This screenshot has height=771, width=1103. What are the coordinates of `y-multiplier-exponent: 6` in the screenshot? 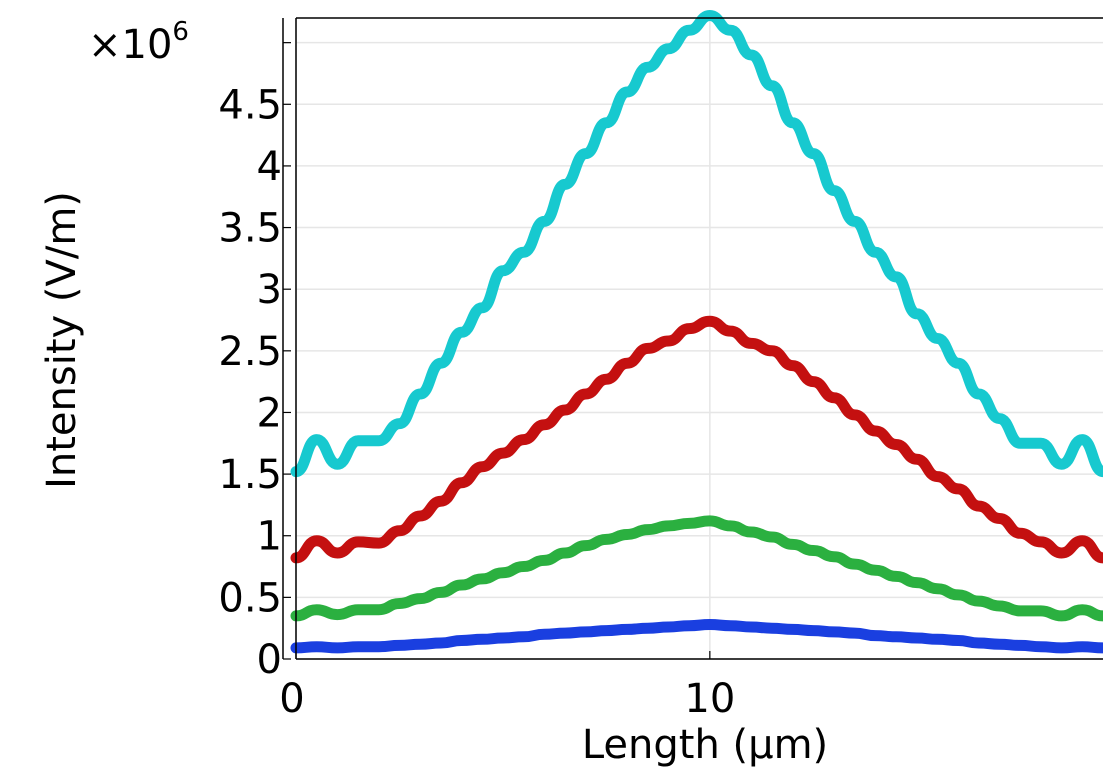 It's located at (180, 32).